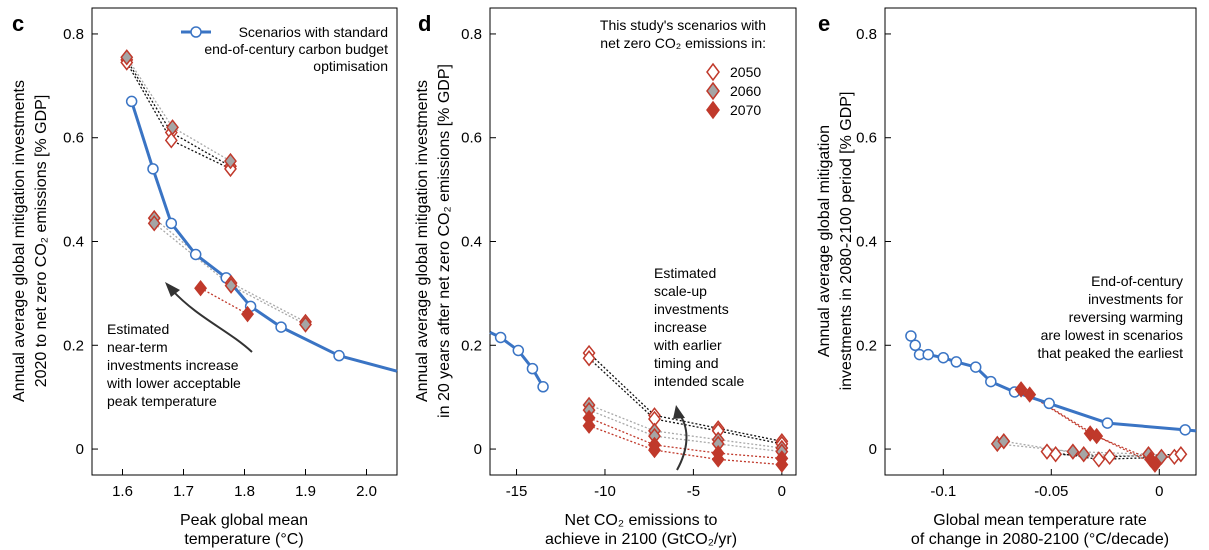  I want to click on annotation-arrow-d, so click(682, 442).